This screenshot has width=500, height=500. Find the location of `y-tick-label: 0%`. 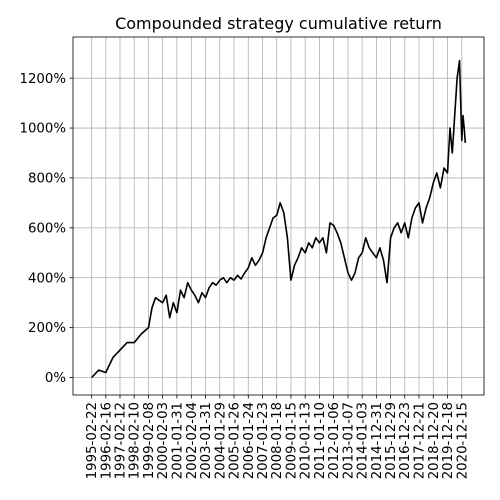

y-tick-label: 0% is located at coordinates (55, 378).